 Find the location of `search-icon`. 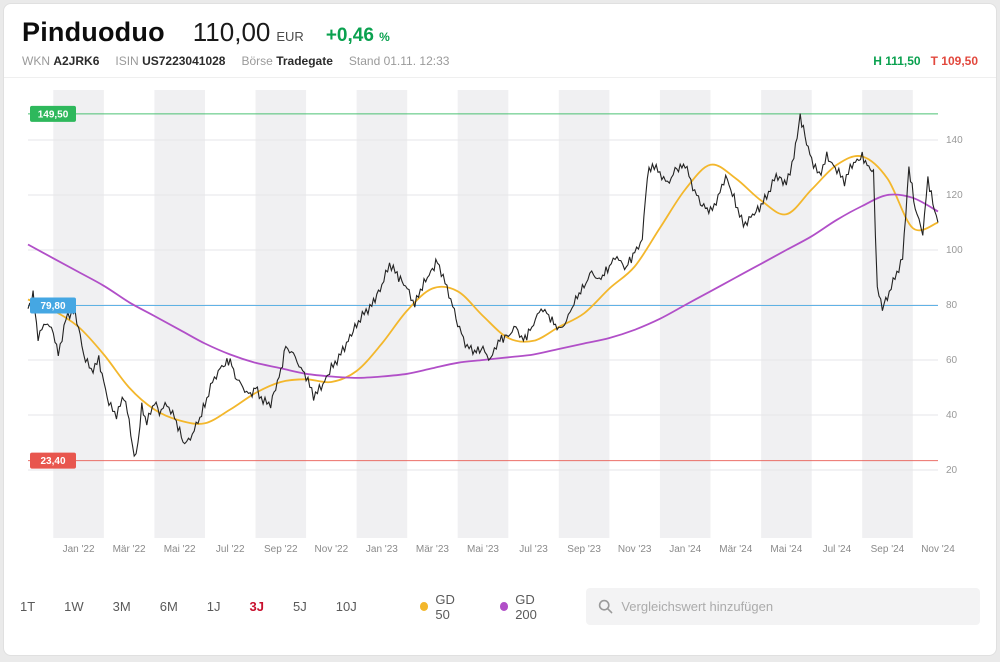

search-icon is located at coordinates (606, 606).